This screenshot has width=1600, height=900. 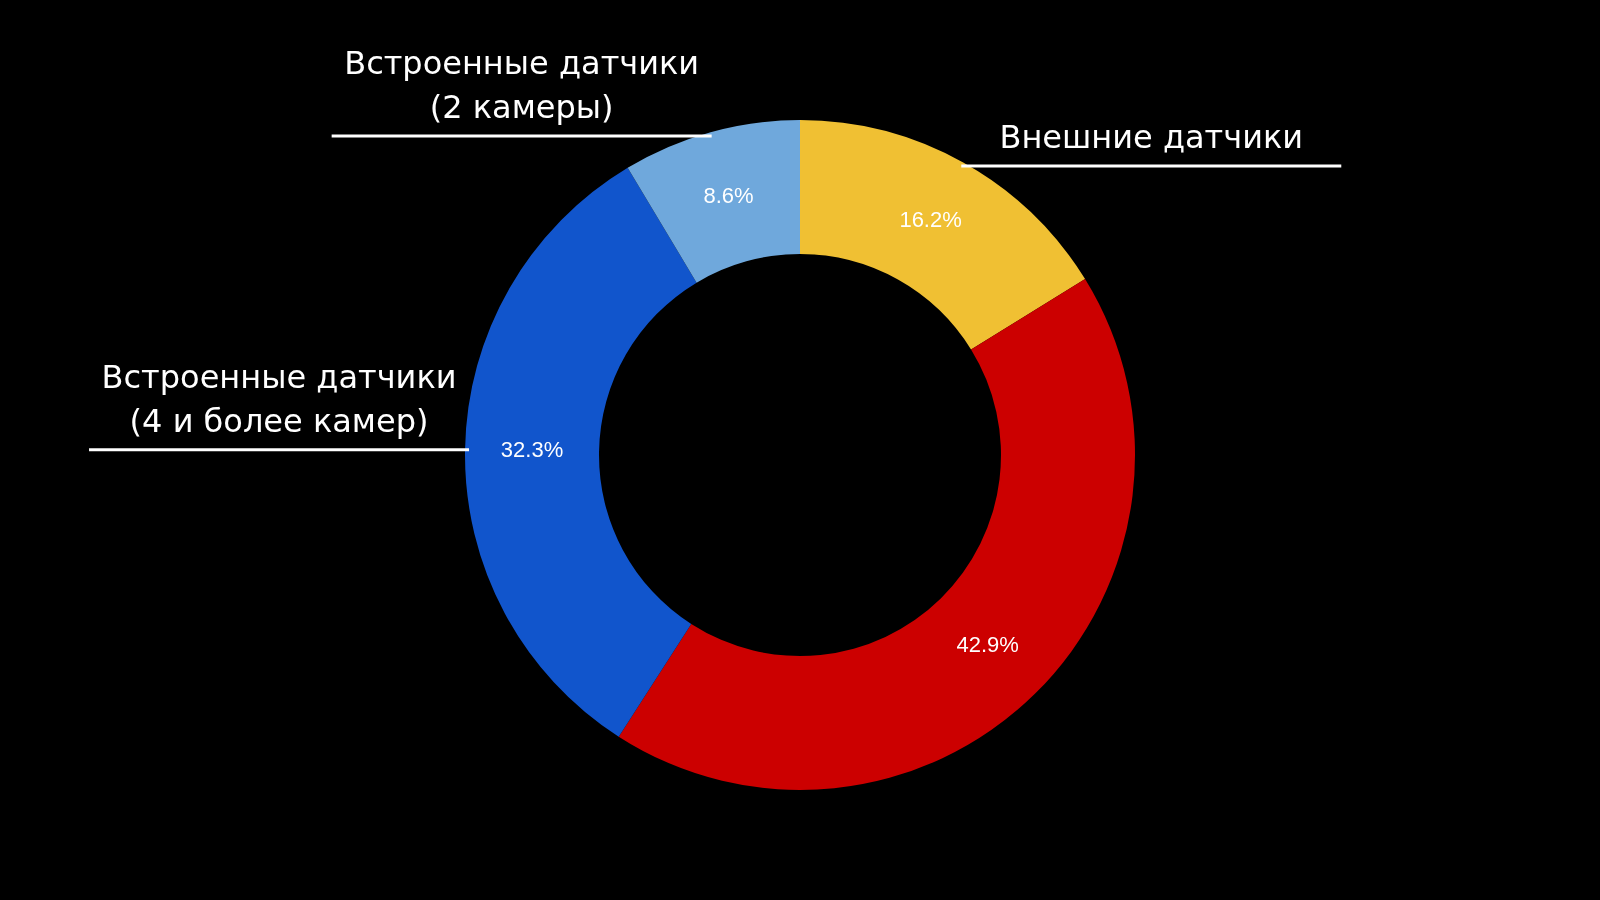 What do you see at coordinates (522, 85) in the screenshot?
I see `slice-label: Встроенные датчики (2 камеры)` at bounding box center [522, 85].